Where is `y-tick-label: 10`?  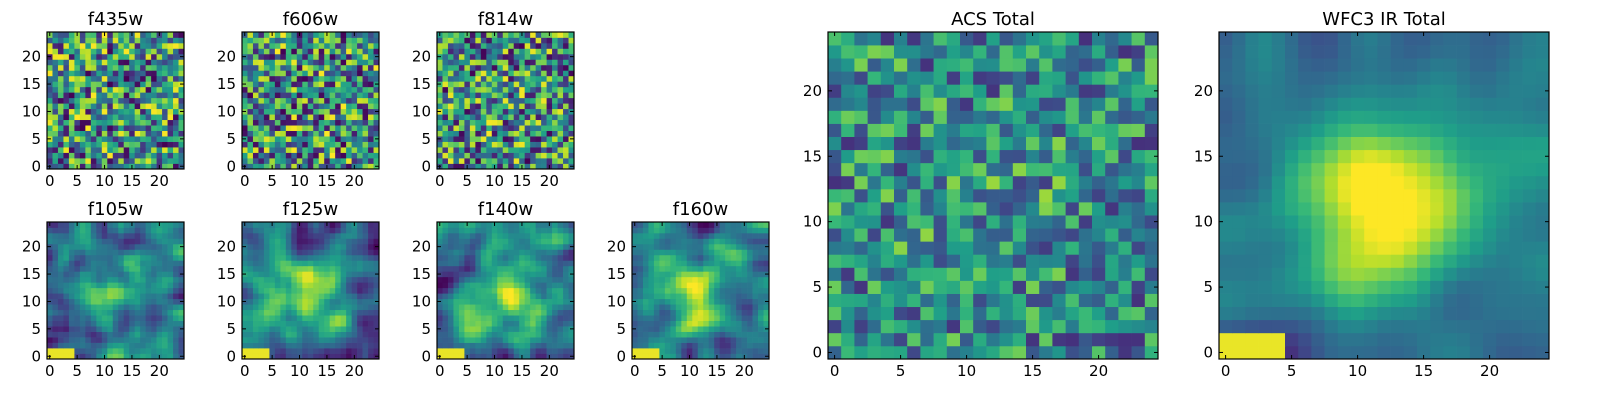
y-tick-label: 10 is located at coordinates (226, 301).